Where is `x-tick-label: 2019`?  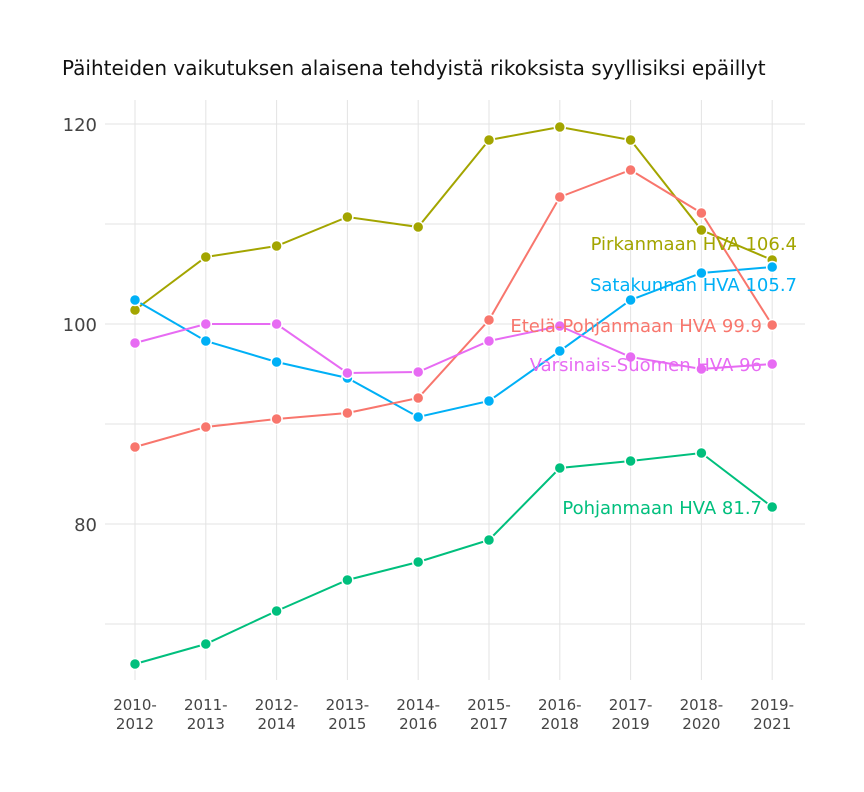
x-tick-label: 2019 is located at coordinates (631, 724).